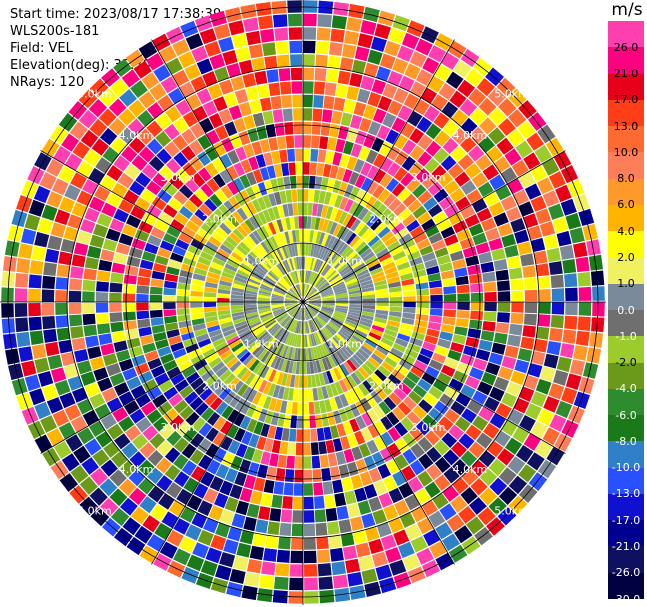 Image resolution: width=647 pixels, height=607 pixels. What do you see at coordinates (94, 511) in the screenshot?
I see `range-ring-label: 5.0km` at bounding box center [94, 511].